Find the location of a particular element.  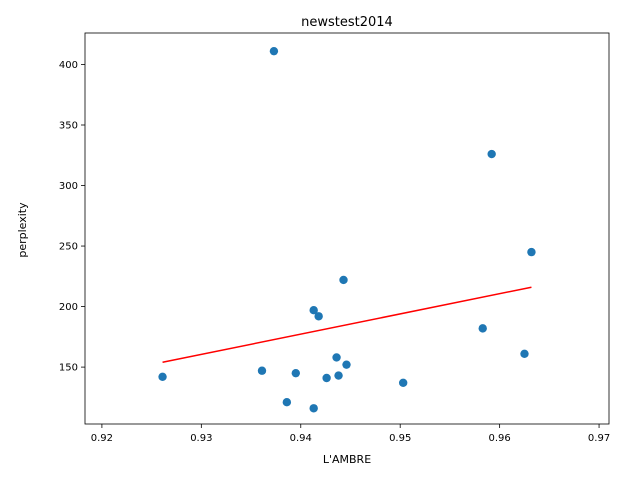

x-tick-label: 0.96 is located at coordinates (499, 438).